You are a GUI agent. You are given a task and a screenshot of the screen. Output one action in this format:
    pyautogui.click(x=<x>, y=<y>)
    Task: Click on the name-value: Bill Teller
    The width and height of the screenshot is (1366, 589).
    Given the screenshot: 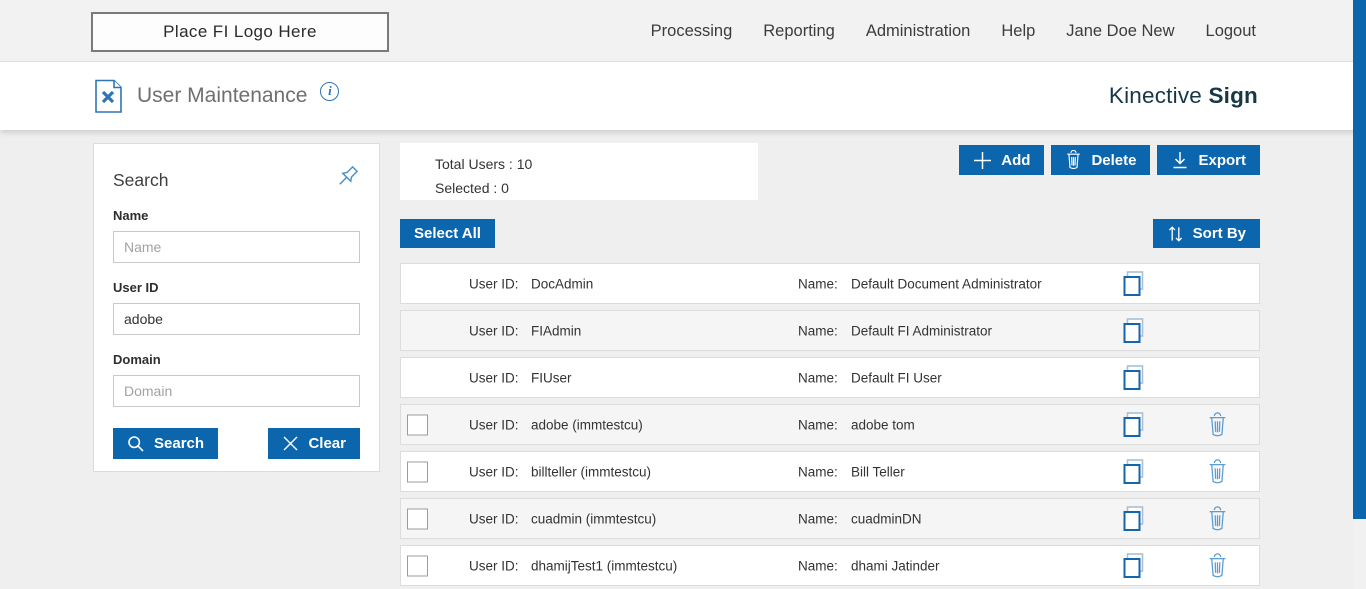 What is the action you would take?
    pyautogui.click(x=878, y=471)
    